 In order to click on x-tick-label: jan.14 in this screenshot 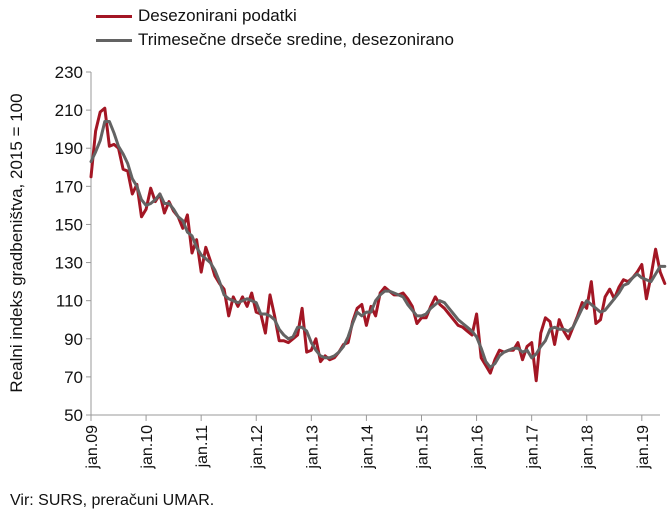, I will do `click(367, 447)`.